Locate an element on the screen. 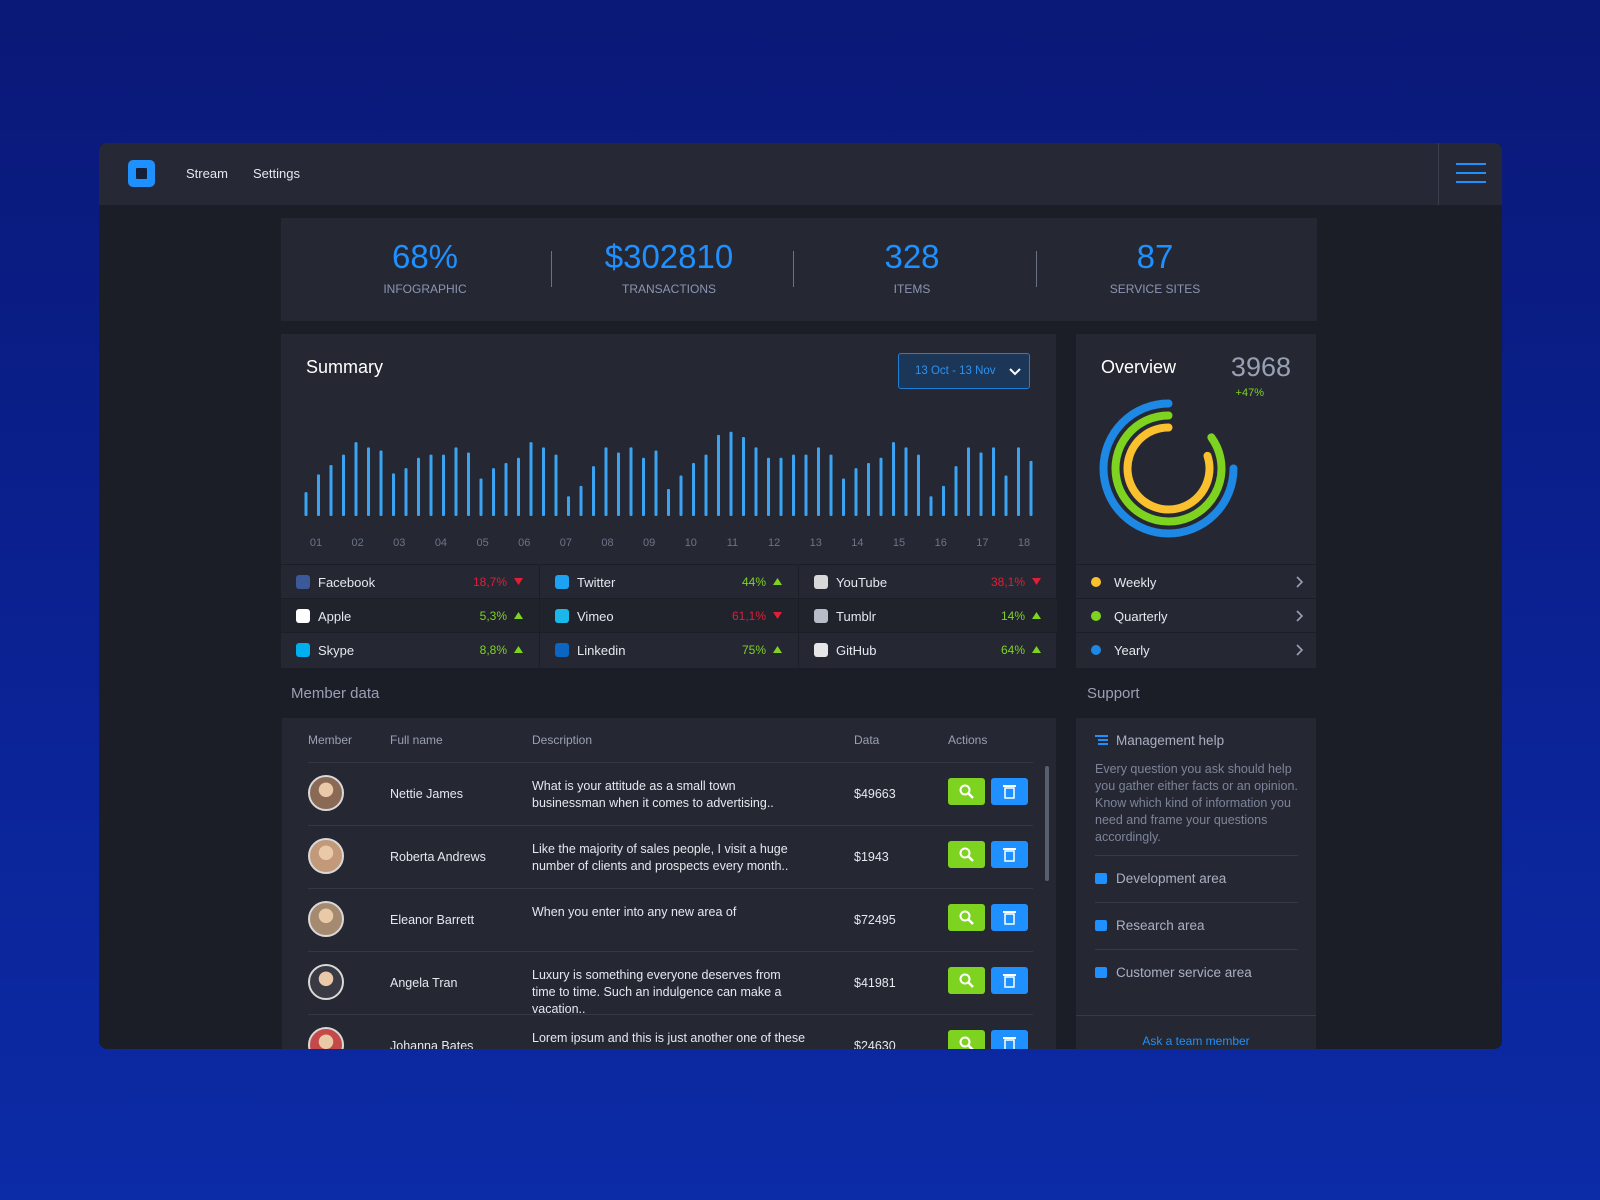  member-name: Roberta Andrews is located at coordinates (438, 857).